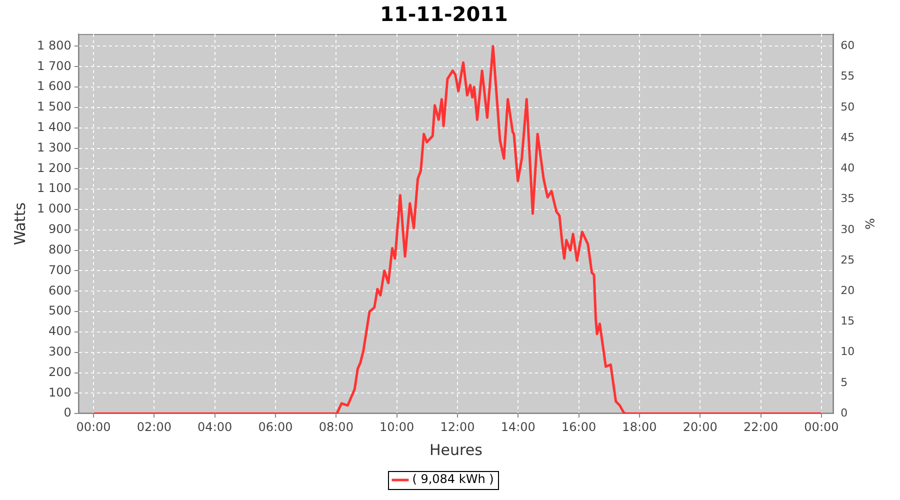 Image resolution: width=900 pixels, height=500 pixels. I want to click on x-tick-label: 10:00, so click(397, 427).